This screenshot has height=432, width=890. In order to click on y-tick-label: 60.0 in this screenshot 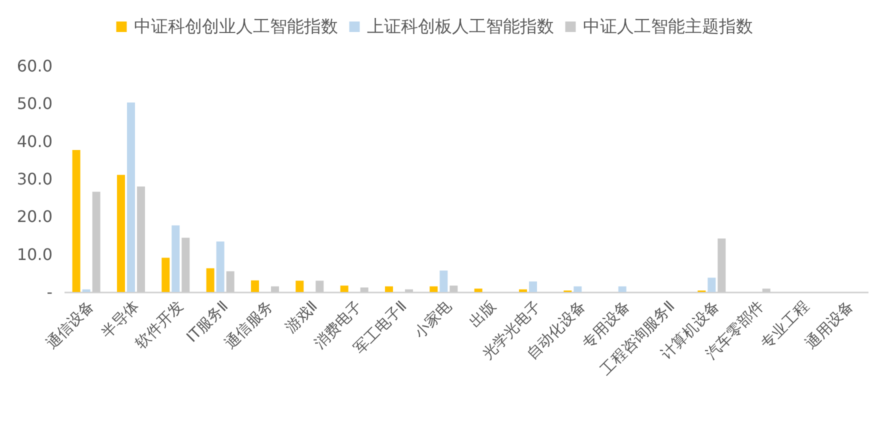, I will do `click(34, 66)`.